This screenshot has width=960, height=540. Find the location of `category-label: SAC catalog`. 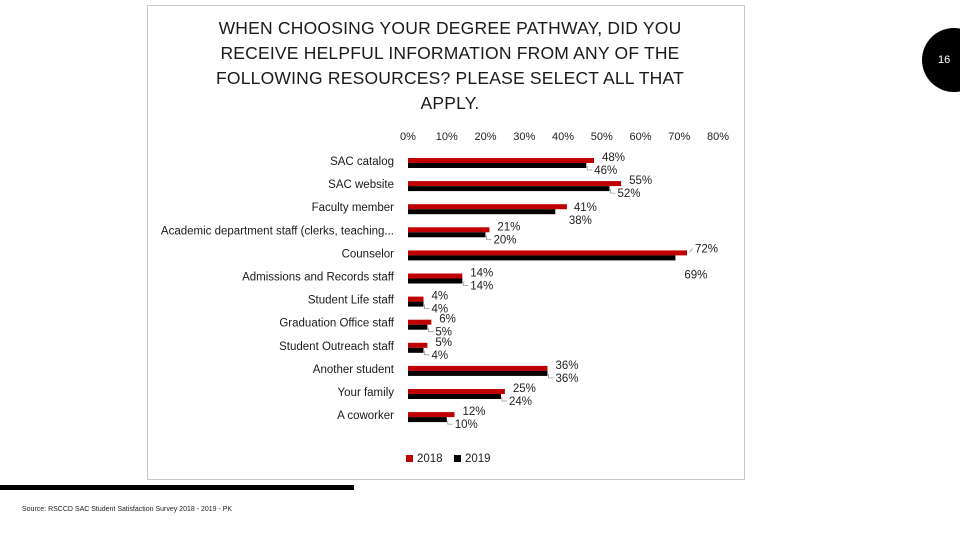

category-label: SAC catalog is located at coordinates (362, 162).